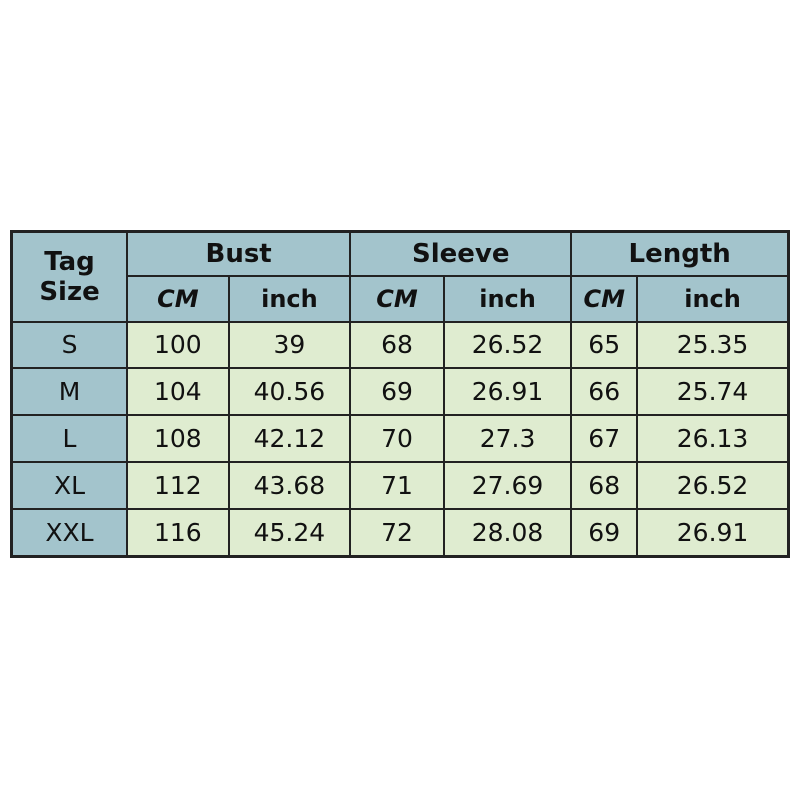  I want to click on value-cell: 42.12, so click(289, 439).